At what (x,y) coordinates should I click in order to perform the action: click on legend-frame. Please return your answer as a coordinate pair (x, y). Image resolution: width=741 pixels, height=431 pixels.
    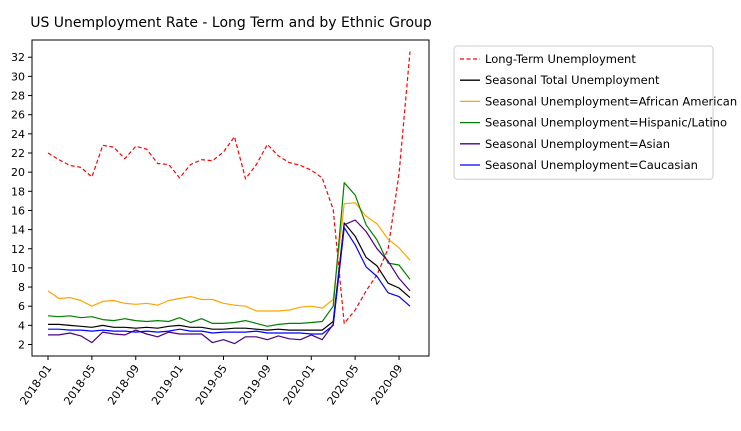
    Looking at the image, I should click on (583, 112).